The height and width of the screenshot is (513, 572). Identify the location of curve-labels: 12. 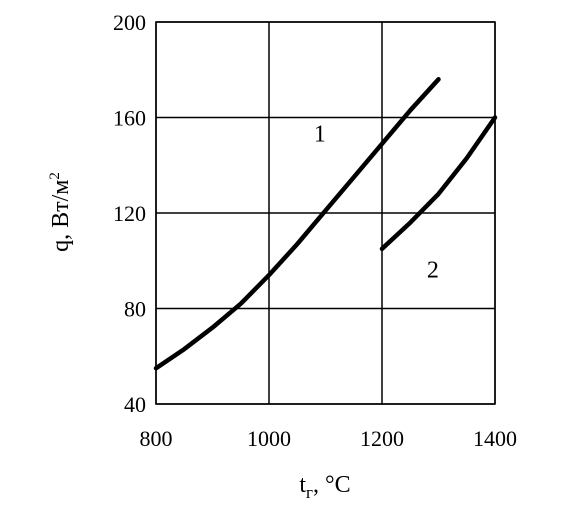
(376, 202).